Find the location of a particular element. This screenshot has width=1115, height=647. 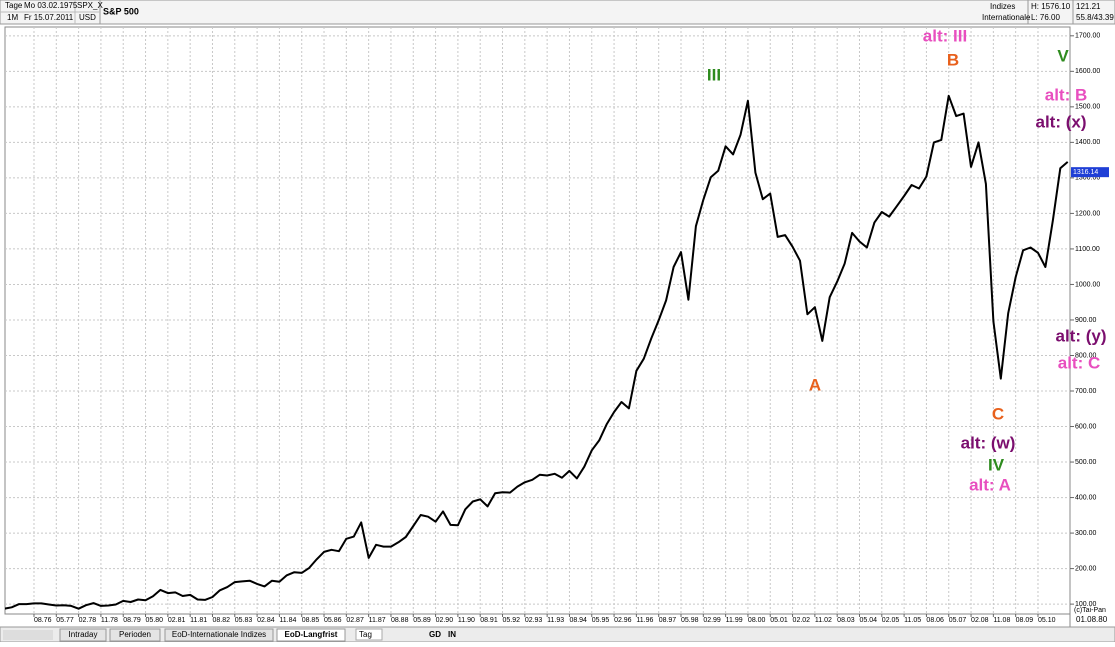

wave-label: alt: (x) is located at coordinates (1061, 121).